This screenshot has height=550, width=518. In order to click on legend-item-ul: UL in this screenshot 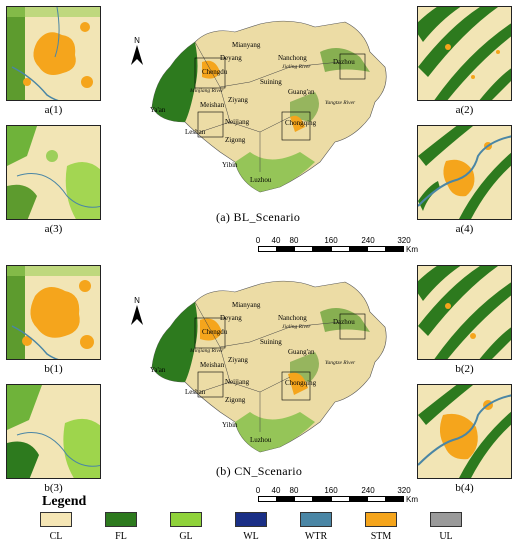, I will do `click(446, 527)`.